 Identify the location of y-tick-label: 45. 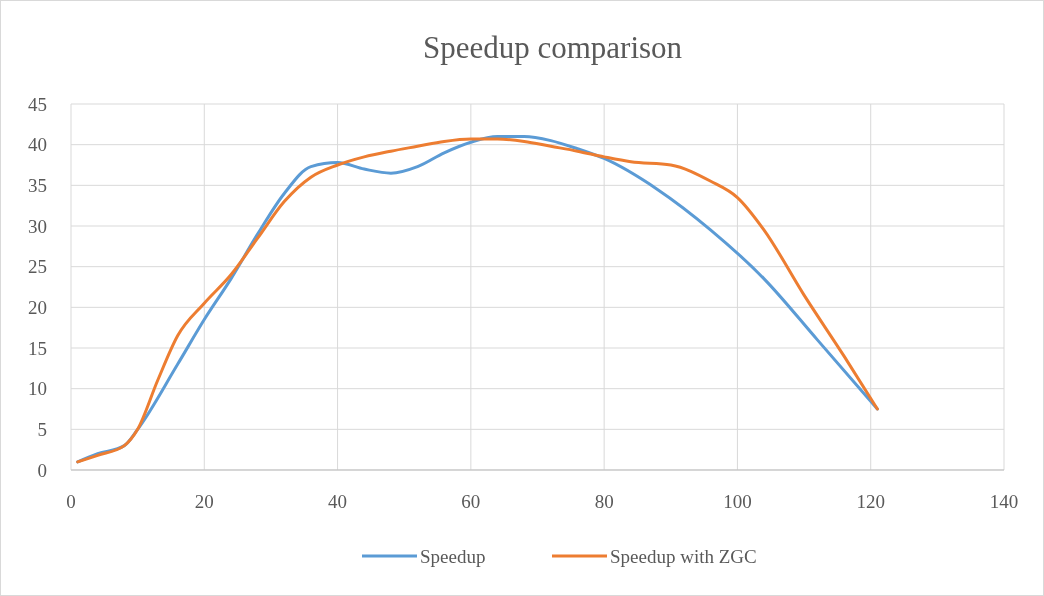
(37, 104).